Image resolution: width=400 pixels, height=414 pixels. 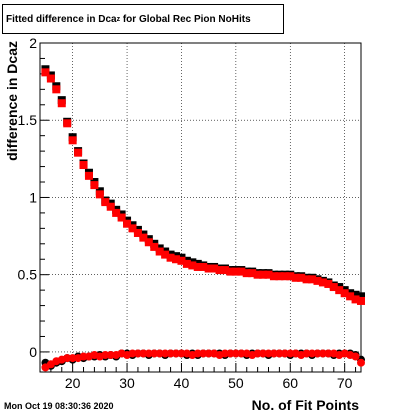 What do you see at coordinates (306, 405) in the screenshot?
I see `x-axis-label: No. of Fit Points` at bounding box center [306, 405].